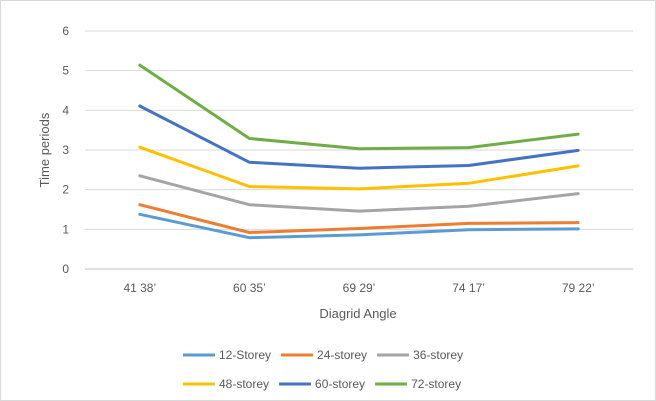 The image size is (656, 401). I want to click on legend-label: 24-storey, so click(342, 355).